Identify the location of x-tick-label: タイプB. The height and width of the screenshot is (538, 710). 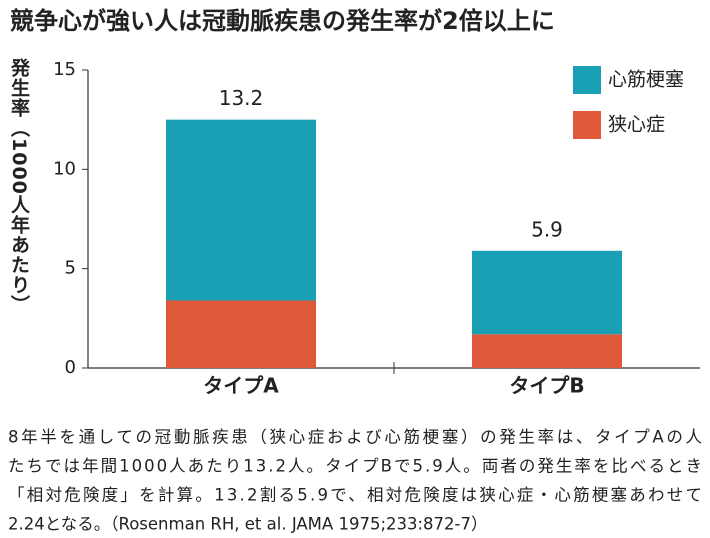
(546, 386).